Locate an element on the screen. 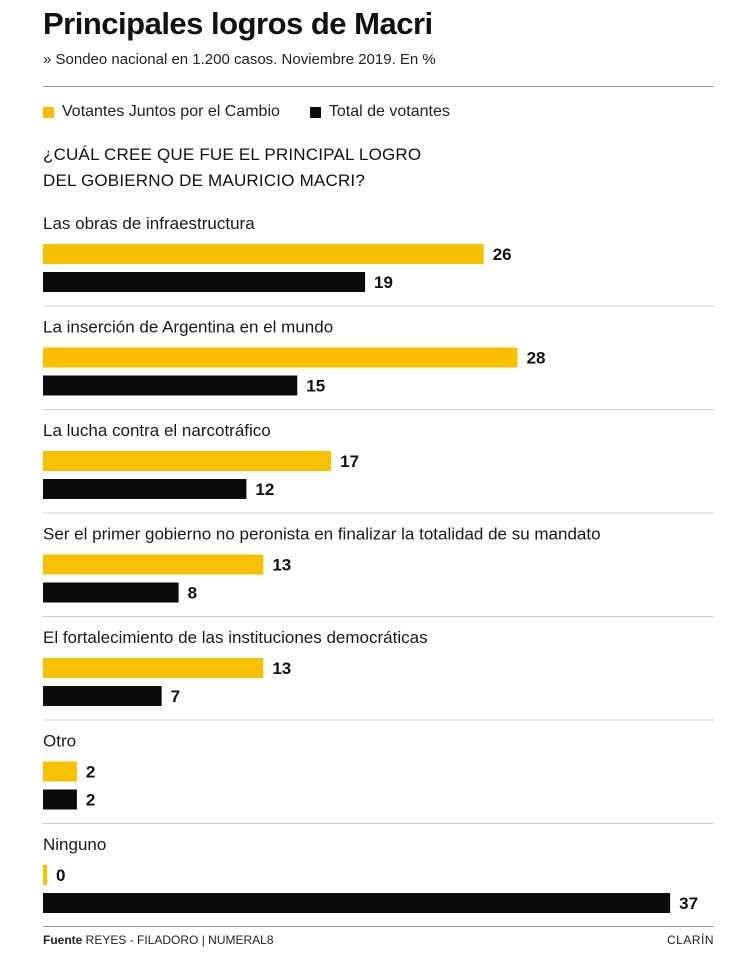 This screenshot has width=750, height=963. chart-title: Principales logros de Macri is located at coordinates (238, 23).